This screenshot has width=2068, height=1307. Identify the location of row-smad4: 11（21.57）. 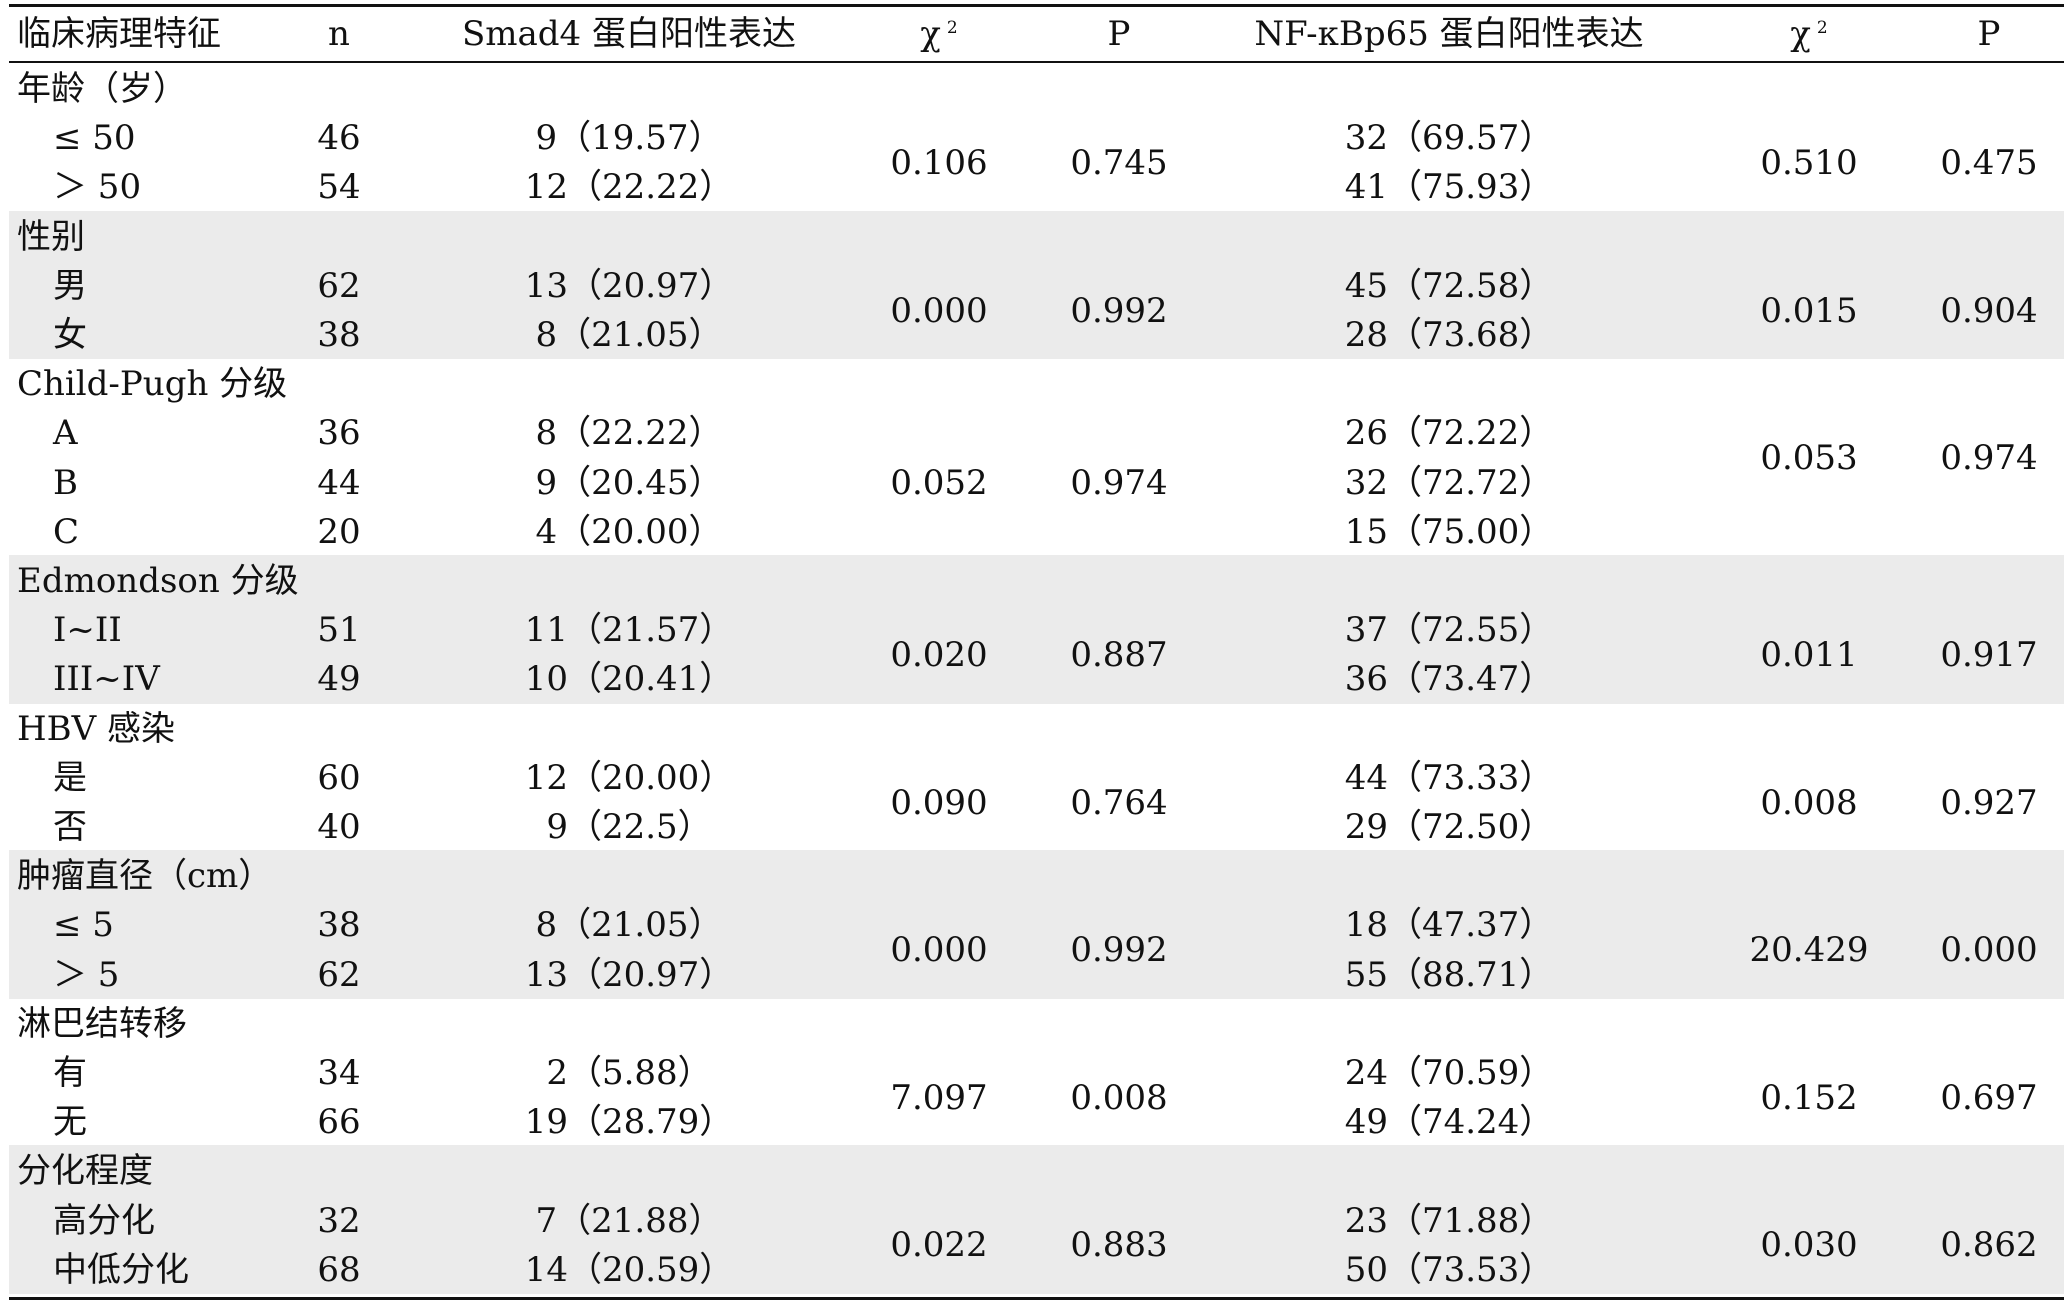
(629, 630).